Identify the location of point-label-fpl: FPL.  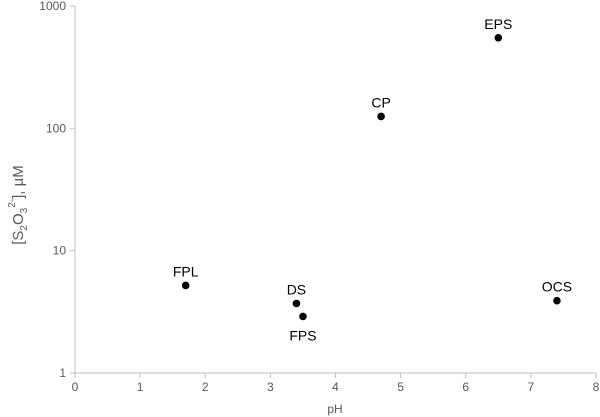
(186, 271).